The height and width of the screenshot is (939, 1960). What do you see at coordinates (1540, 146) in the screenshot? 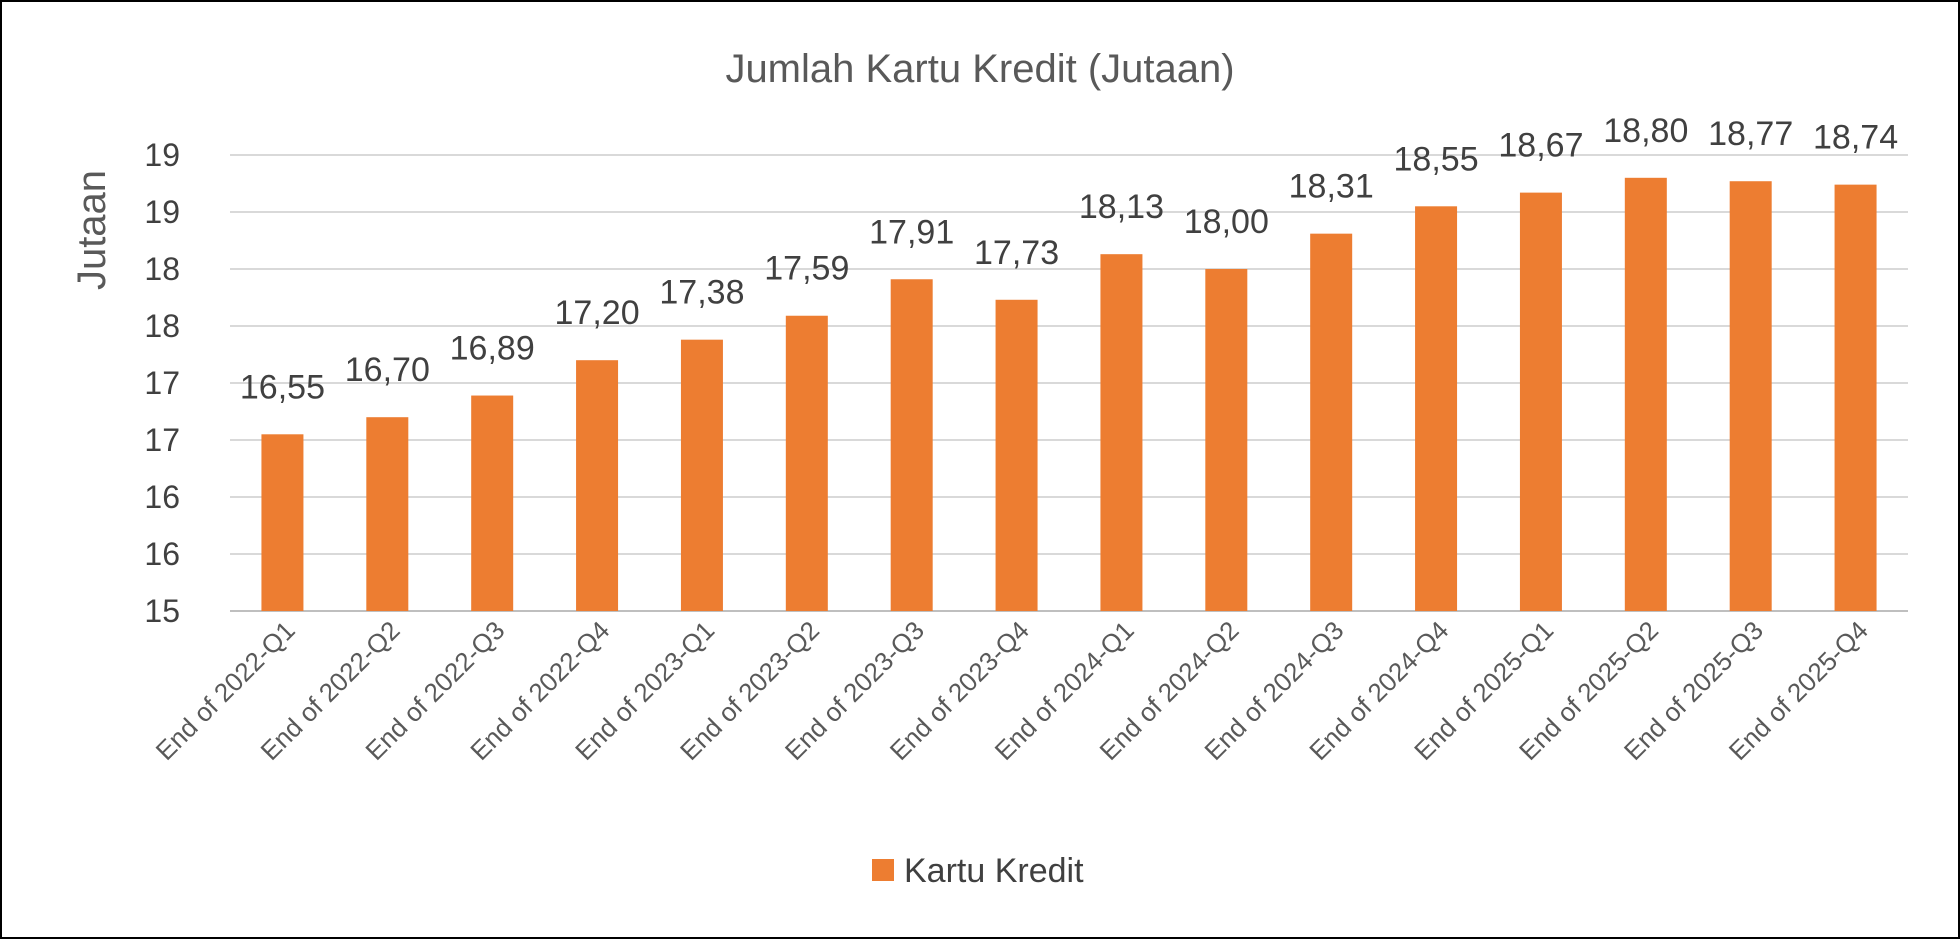
I see `data-label: 18,67` at bounding box center [1540, 146].